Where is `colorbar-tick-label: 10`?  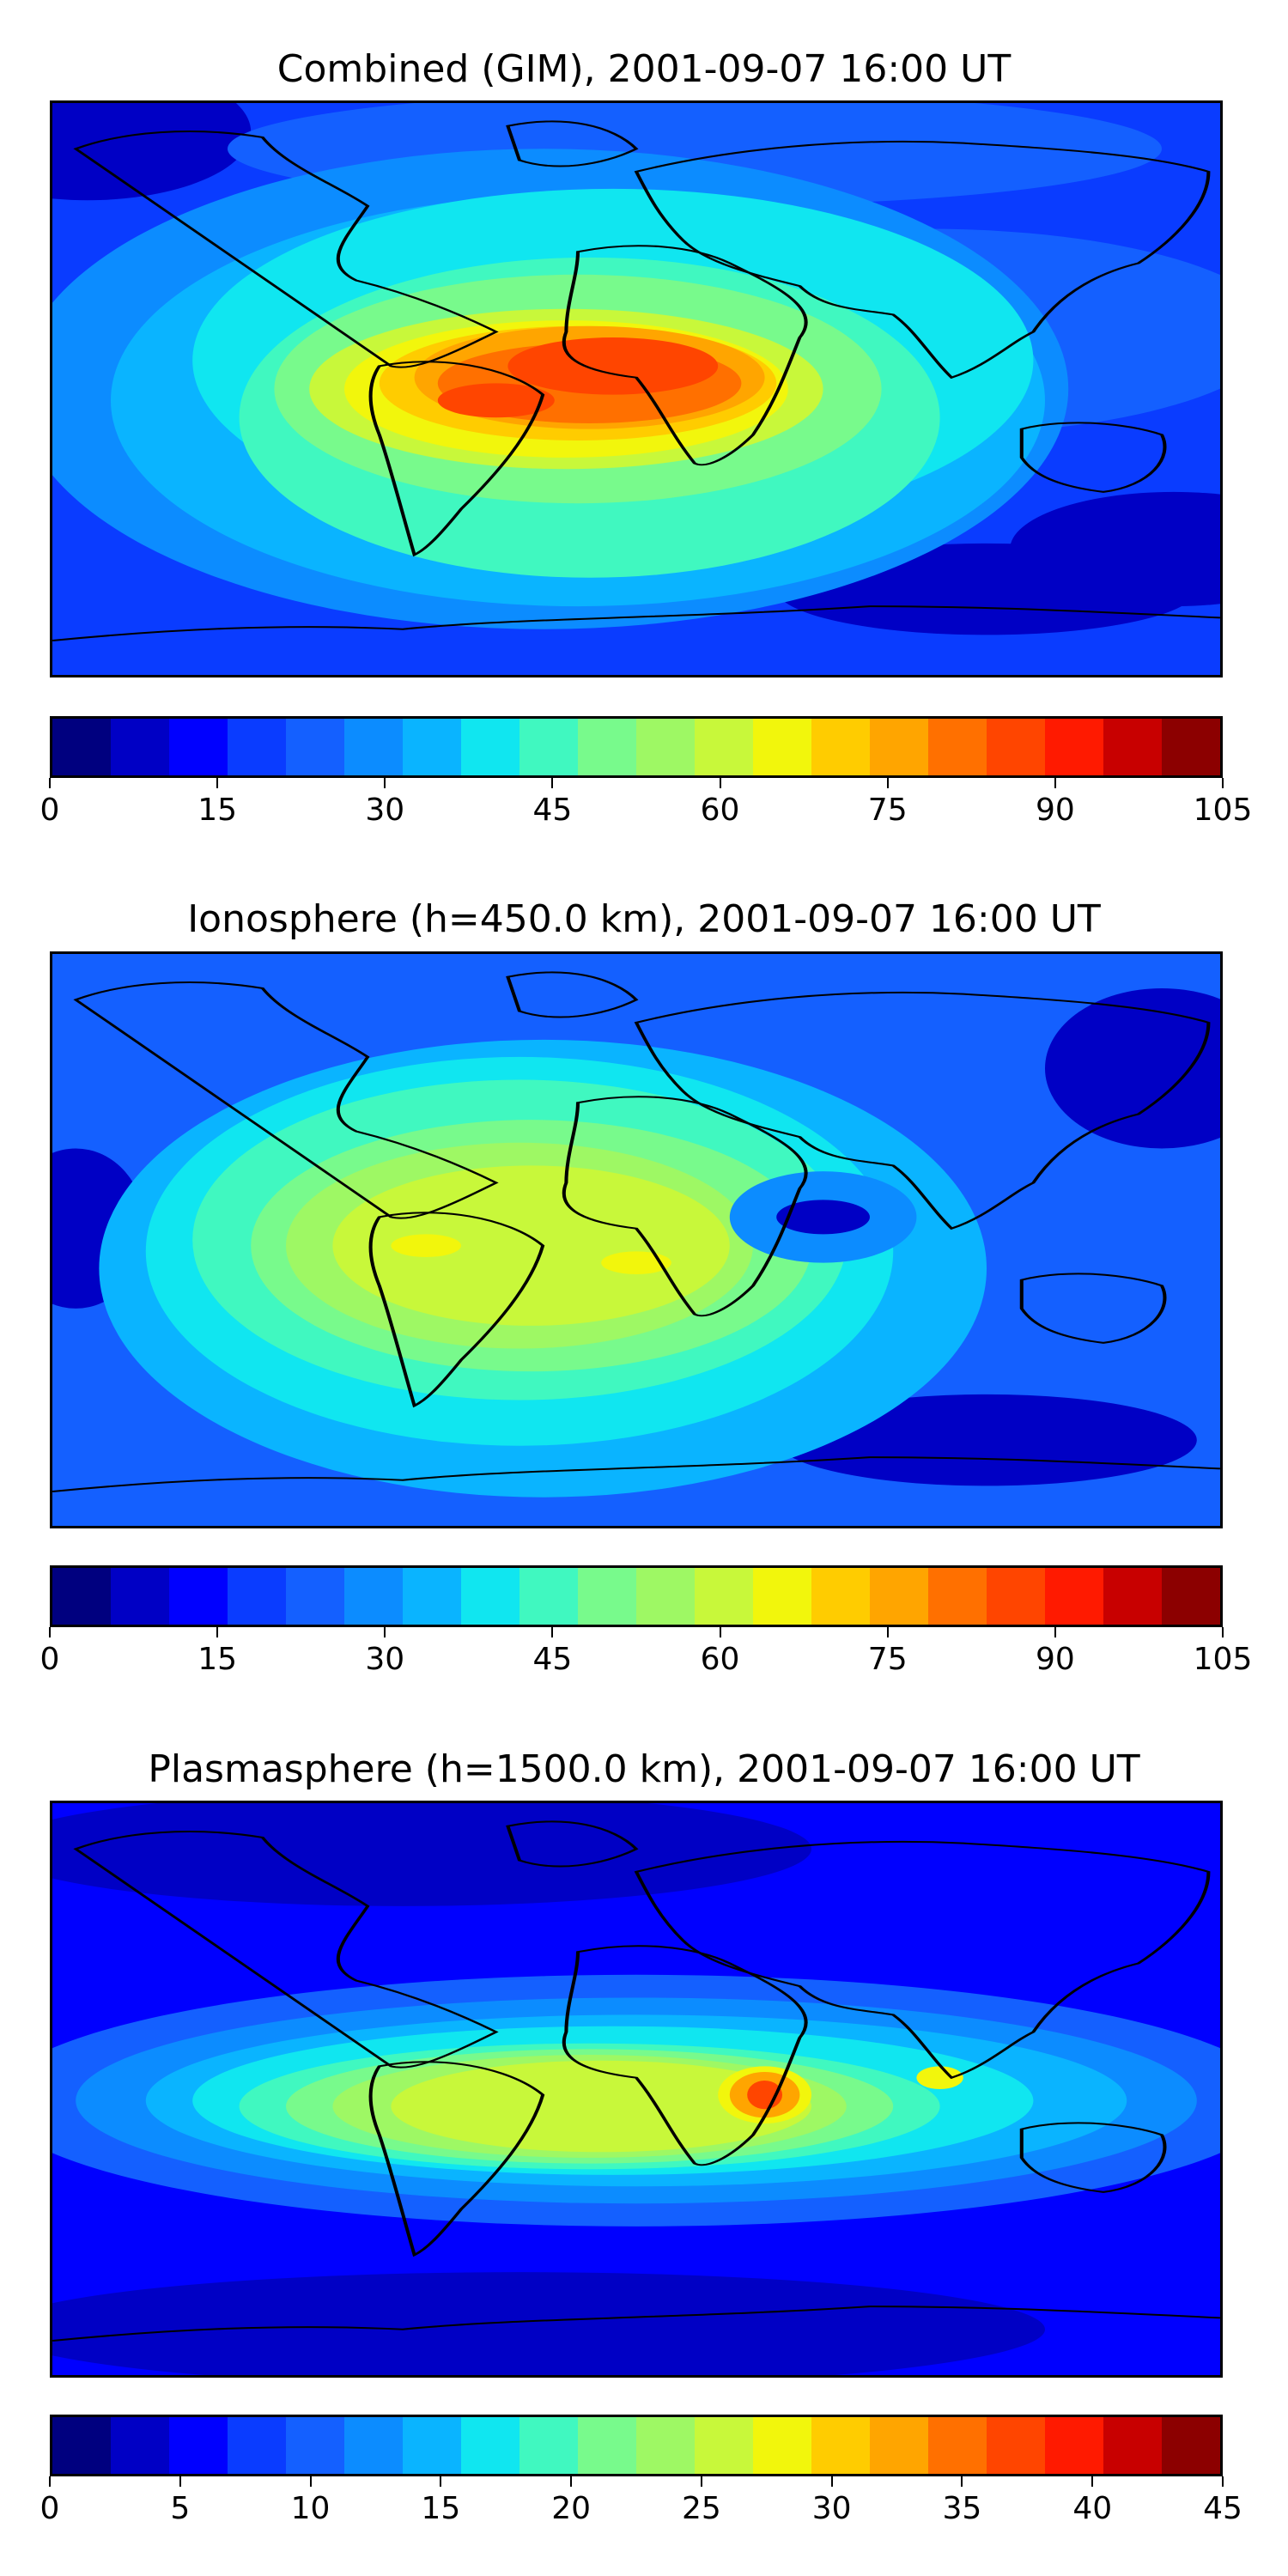 colorbar-tick-label: 10 is located at coordinates (311, 2508).